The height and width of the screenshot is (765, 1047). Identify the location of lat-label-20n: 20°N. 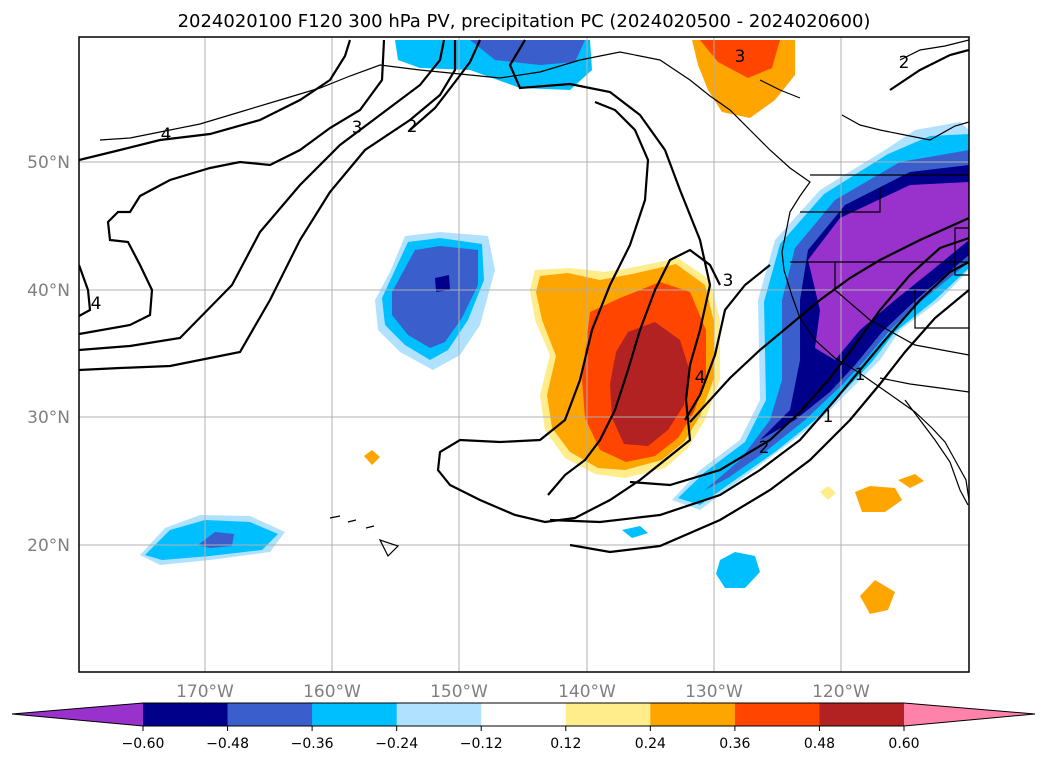
(48, 546).